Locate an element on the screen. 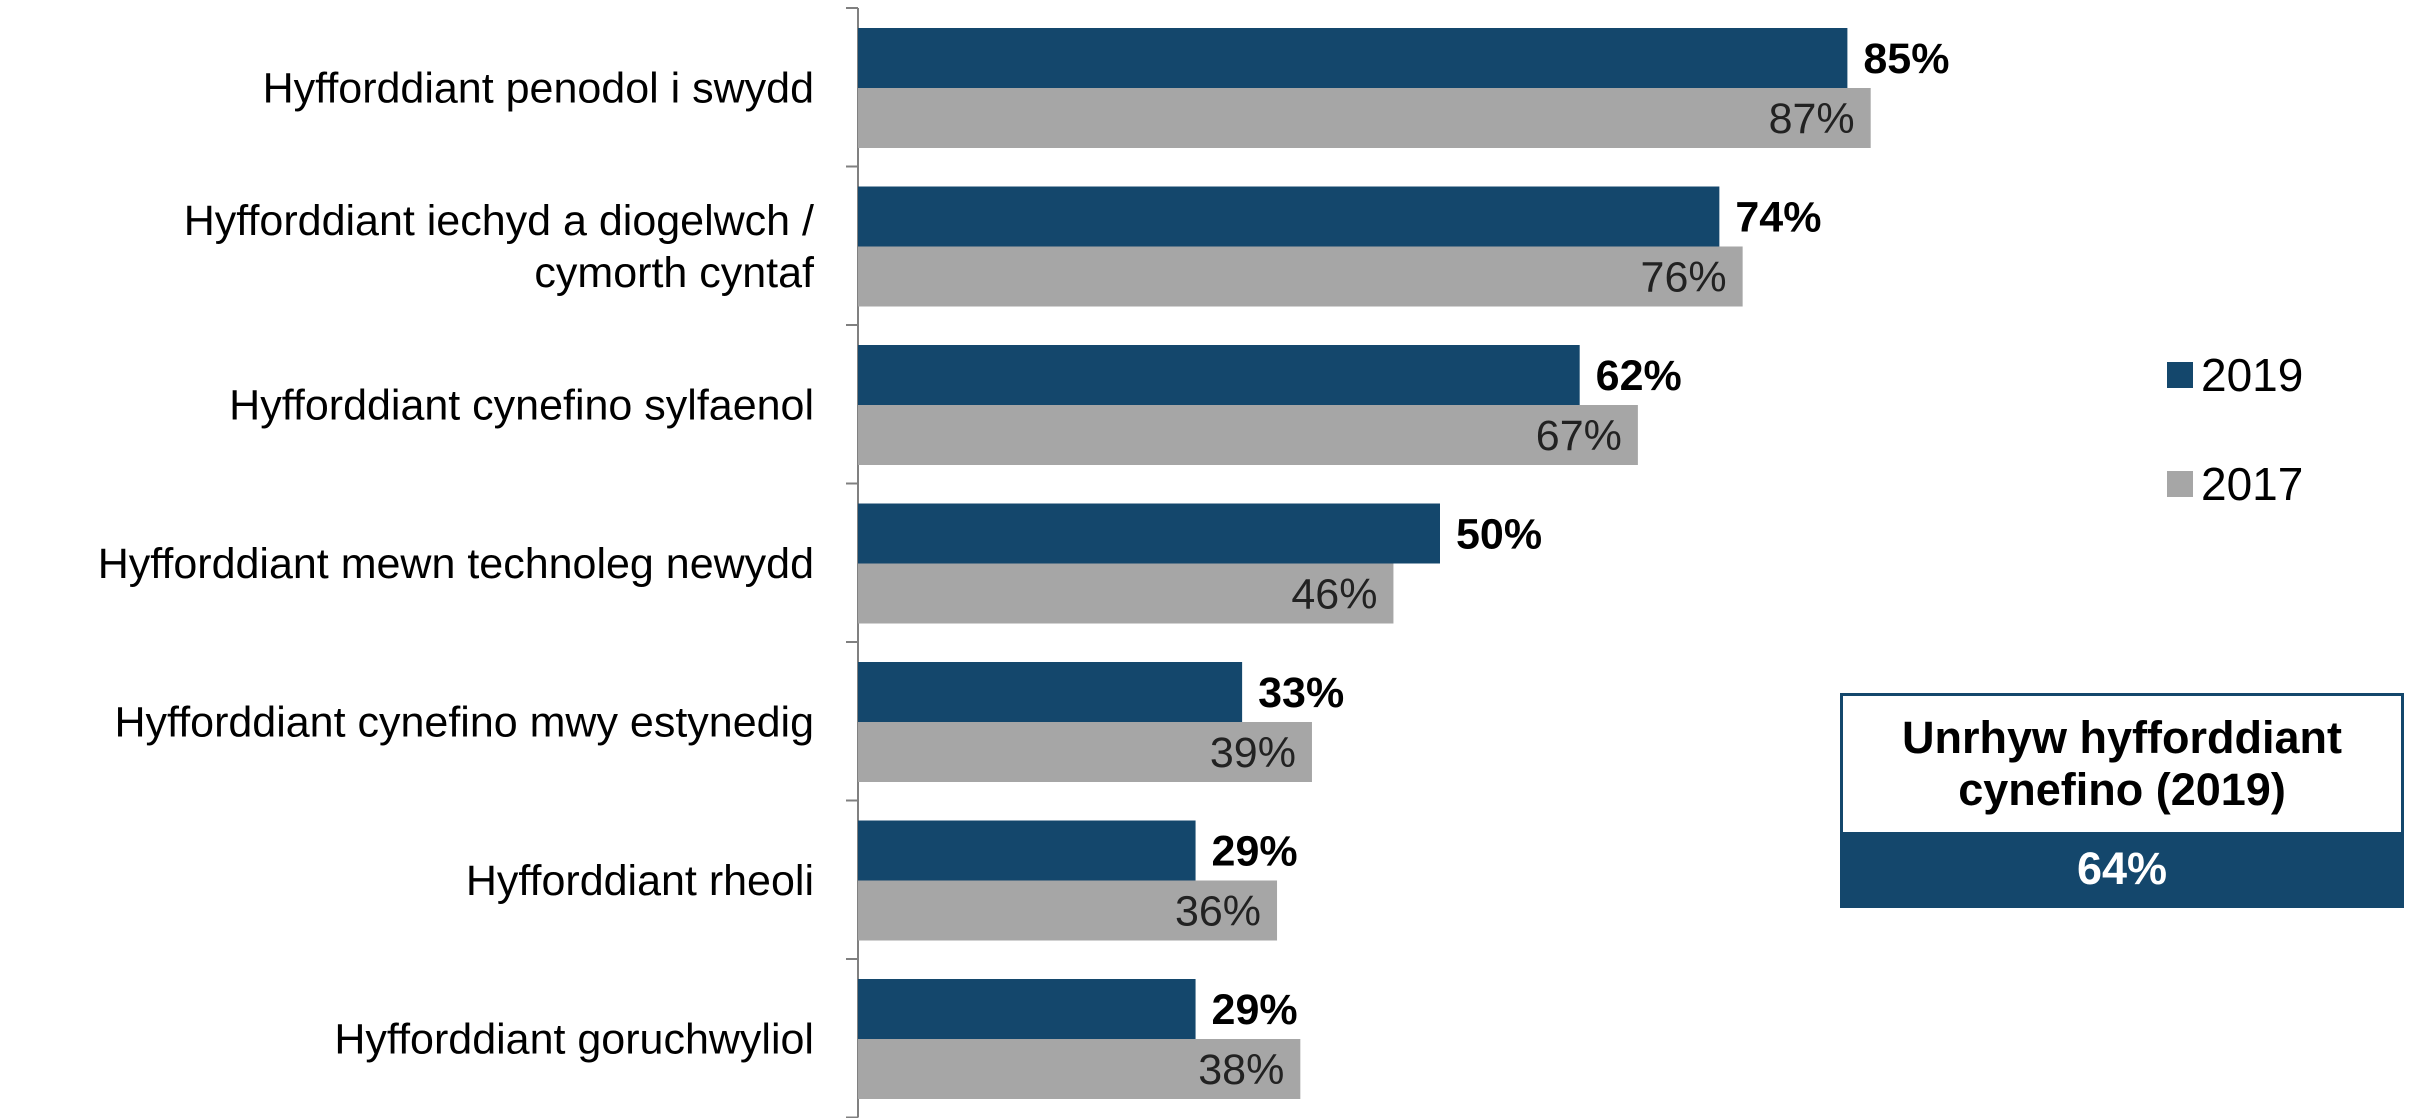 This screenshot has width=2417, height=1118. data-label-2019: 85% is located at coordinates (1906, 59).